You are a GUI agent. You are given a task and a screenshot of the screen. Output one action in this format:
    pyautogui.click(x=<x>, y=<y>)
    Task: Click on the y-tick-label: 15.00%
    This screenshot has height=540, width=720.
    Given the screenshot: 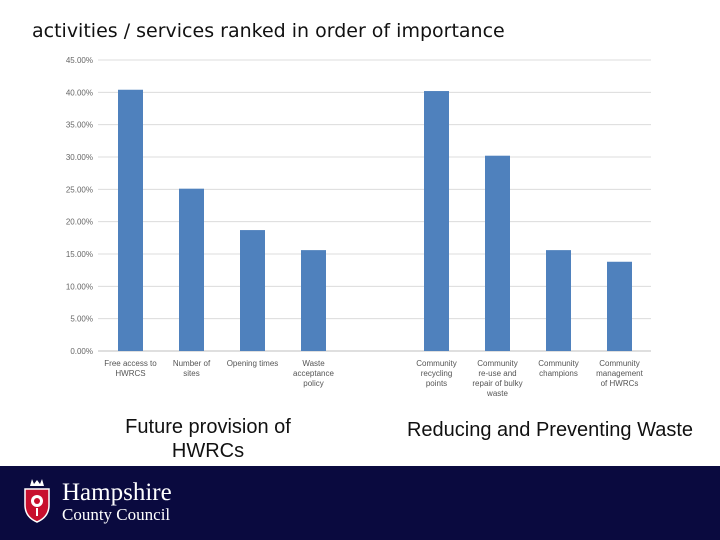 What is the action you would take?
    pyautogui.click(x=79, y=254)
    